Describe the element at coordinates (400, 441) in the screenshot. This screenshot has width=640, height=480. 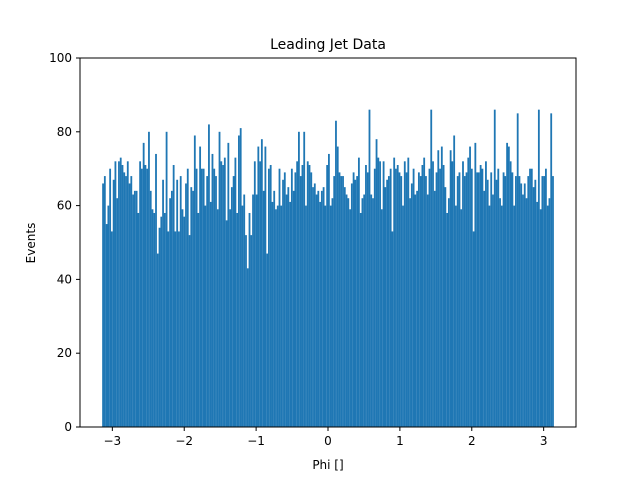
I see `x-tick-label: 1` at that location.